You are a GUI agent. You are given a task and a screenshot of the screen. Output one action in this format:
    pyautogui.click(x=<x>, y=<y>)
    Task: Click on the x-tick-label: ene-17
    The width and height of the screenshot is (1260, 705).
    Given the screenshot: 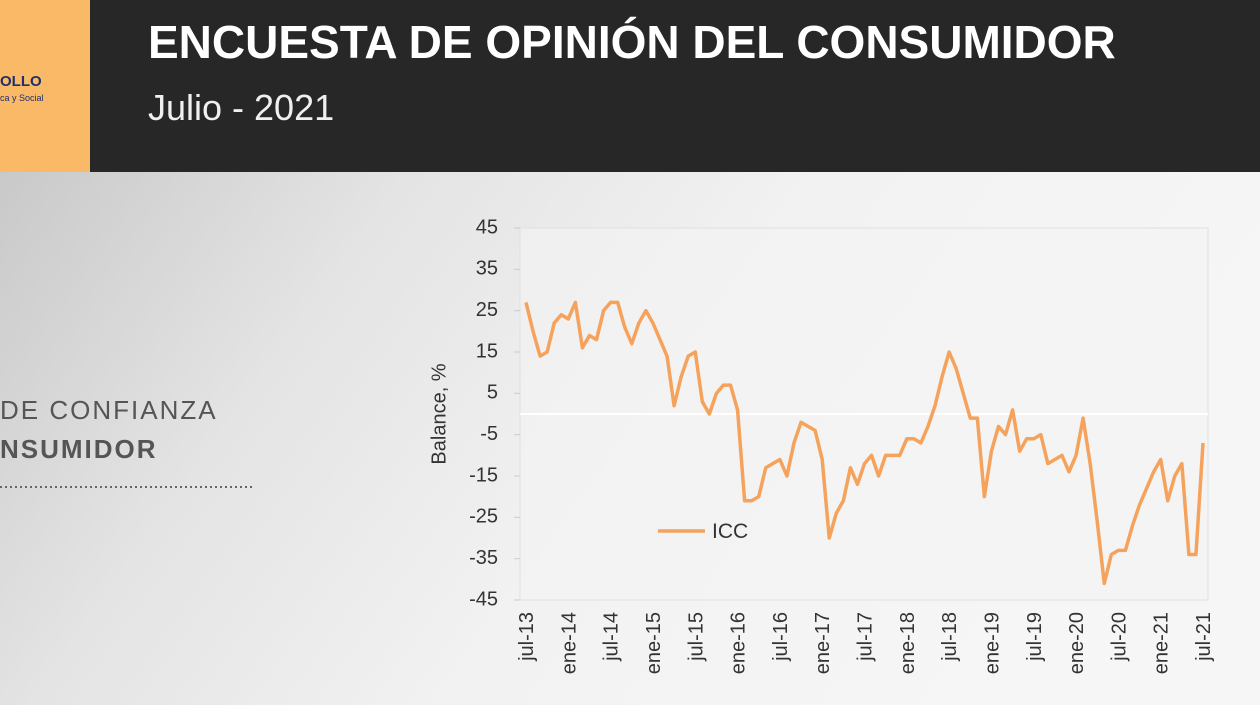 What is the action you would take?
    pyautogui.click(x=823, y=643)
    